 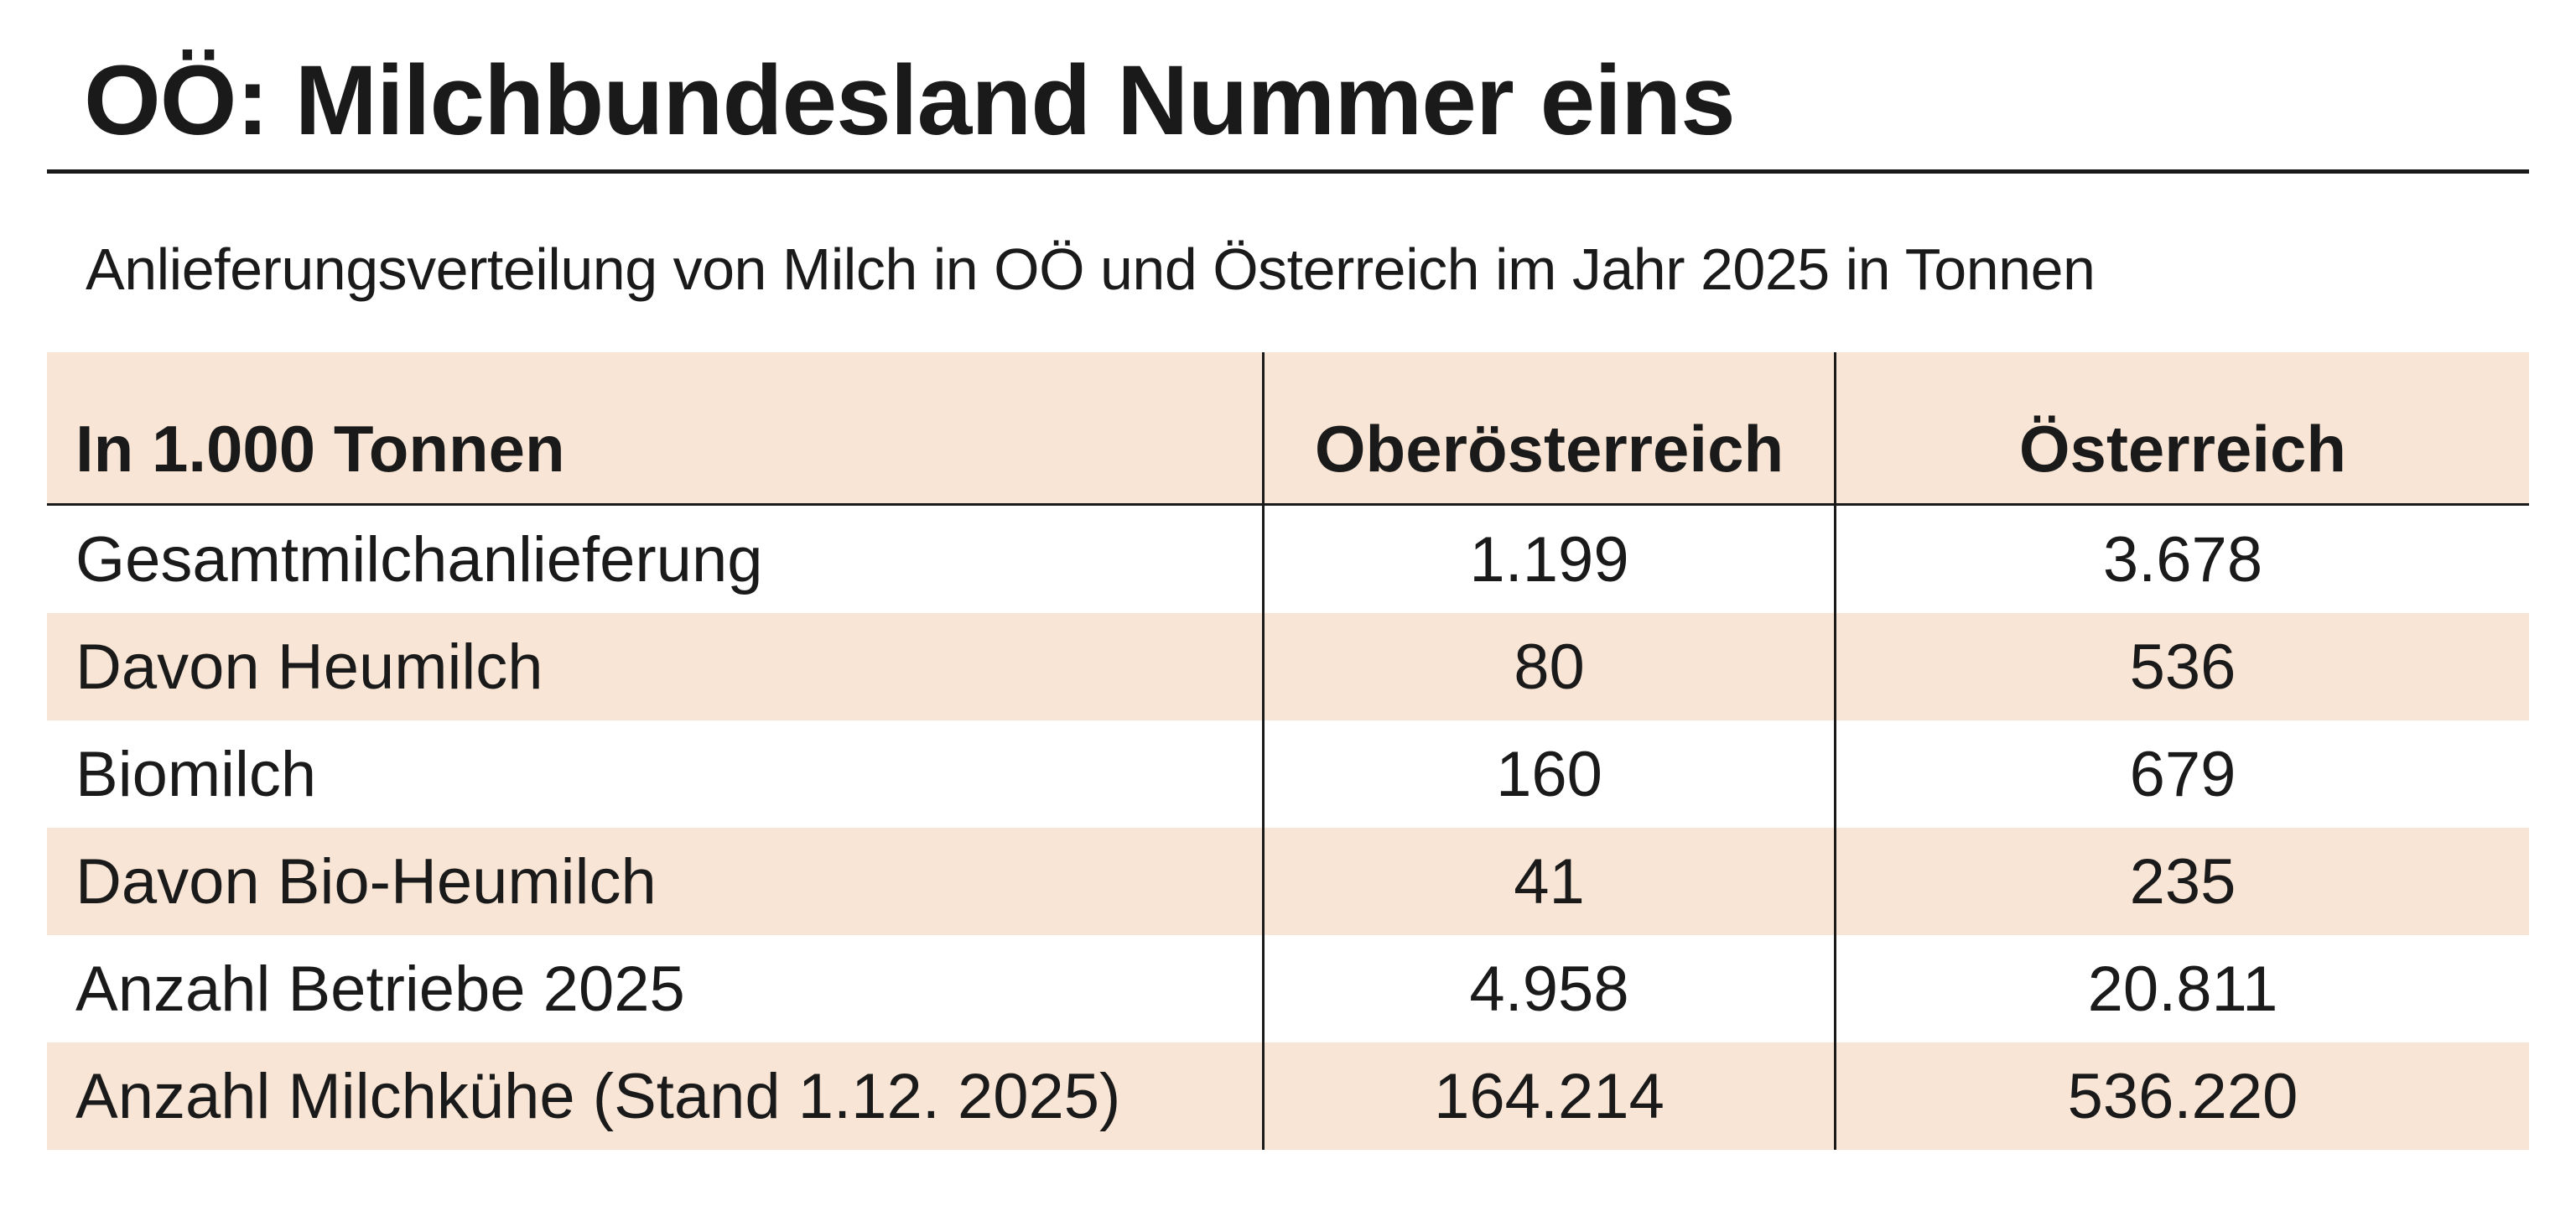 I want to click on row-label: Anzahl Betriebe 2025, so click(x=656, y=989).